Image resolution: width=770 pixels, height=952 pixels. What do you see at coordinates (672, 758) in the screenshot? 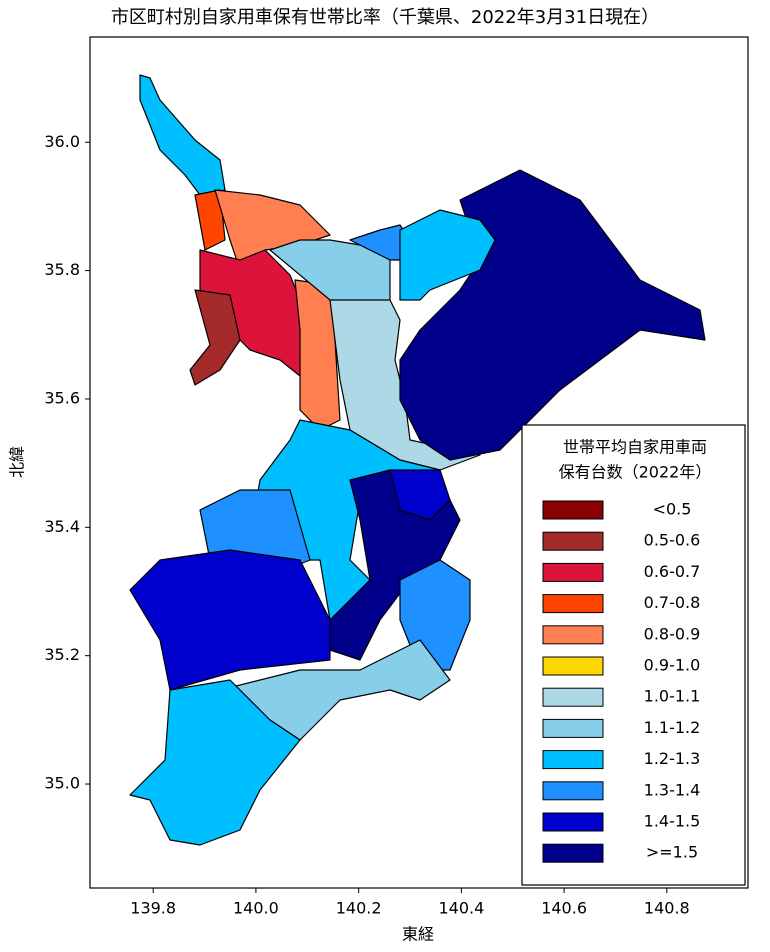
I see `legend-label: 1.2-1.3` at bounding box center [672, 758].